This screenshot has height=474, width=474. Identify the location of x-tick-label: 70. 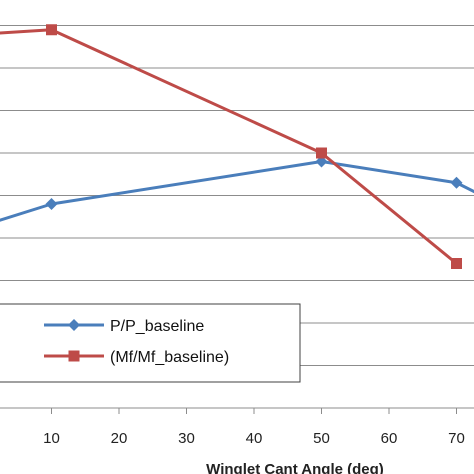
(456, 438).